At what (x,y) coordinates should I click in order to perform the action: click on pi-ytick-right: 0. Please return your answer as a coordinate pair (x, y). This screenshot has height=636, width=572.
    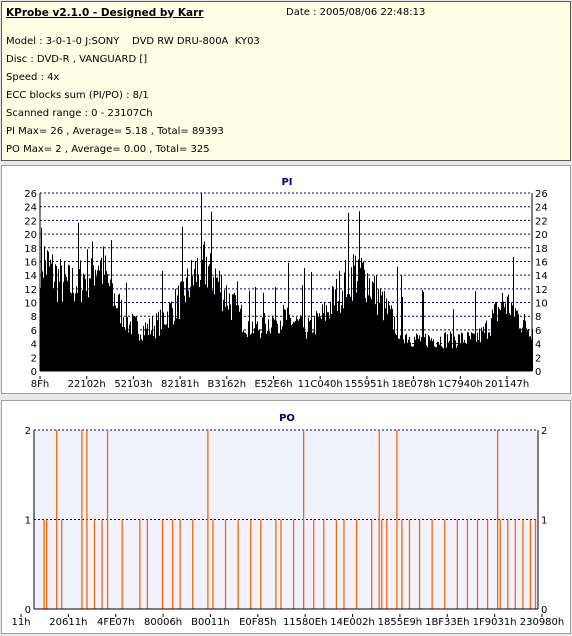
    Looking at the image, I should click on (538, 372).